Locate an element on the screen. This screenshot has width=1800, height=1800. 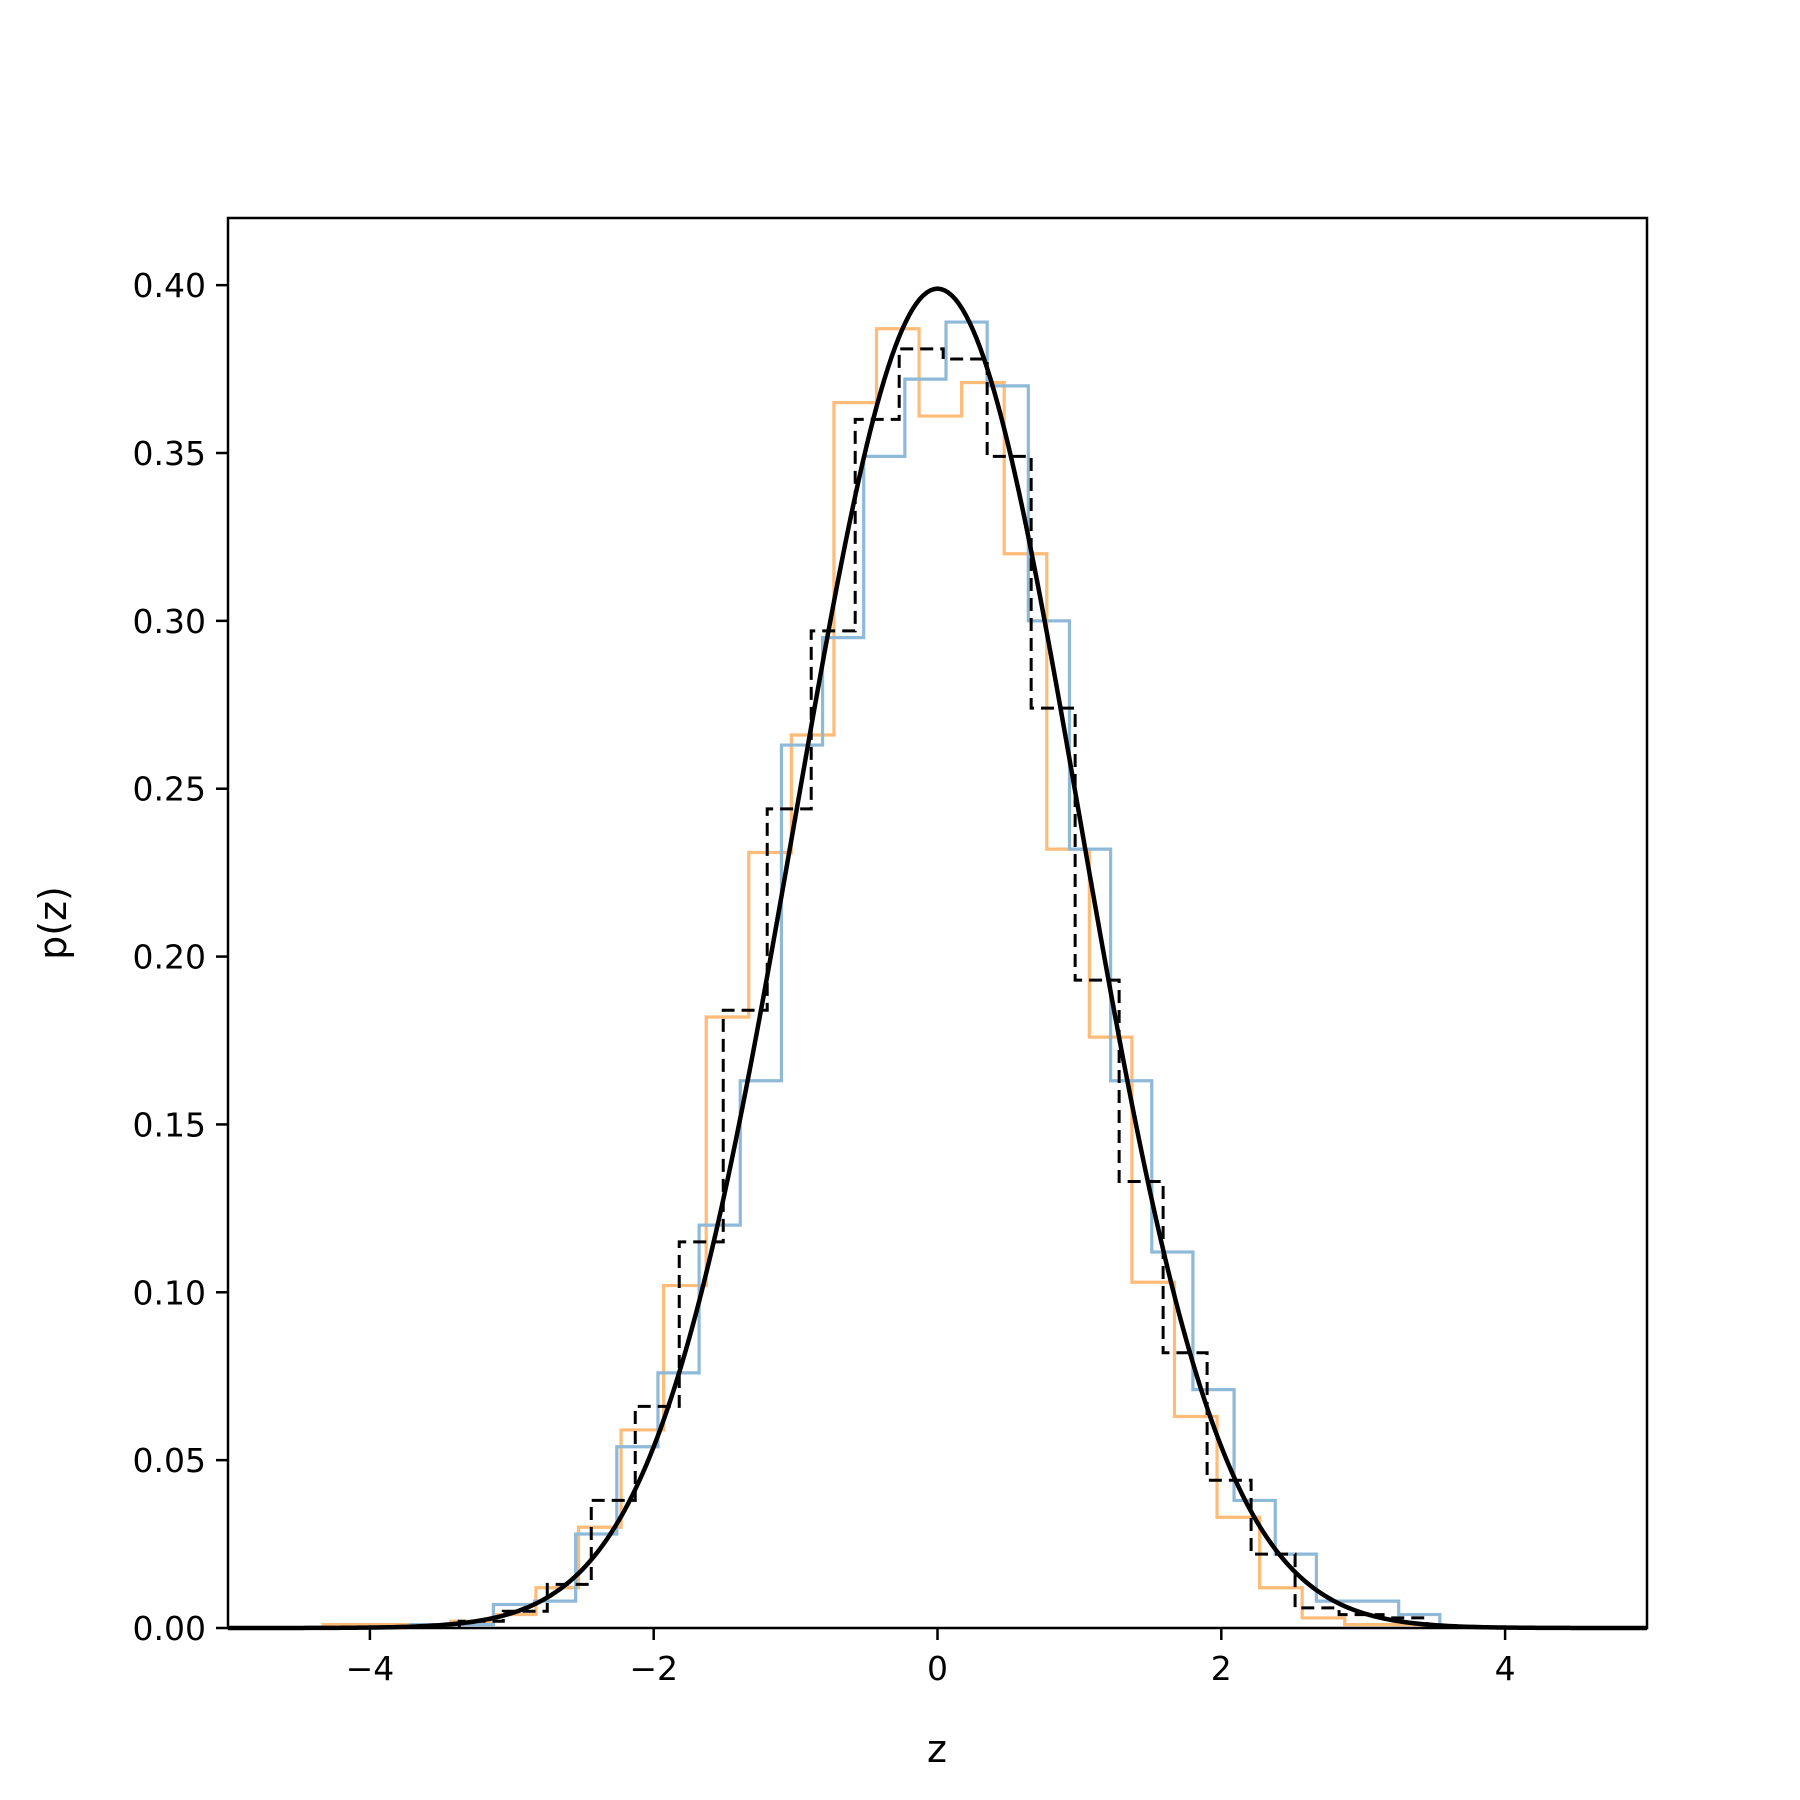
y-tick-label: 0.00 is located at coordinates (169, 1628).